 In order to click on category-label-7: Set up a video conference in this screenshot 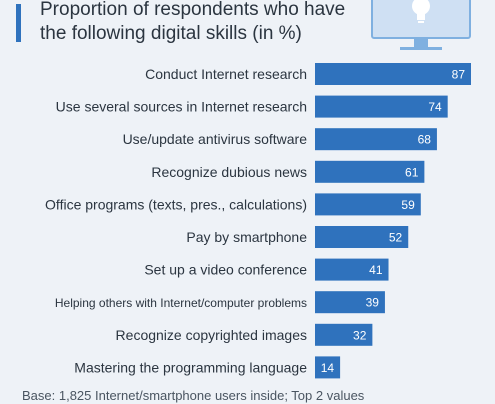, I will do `click(225, 270)`.